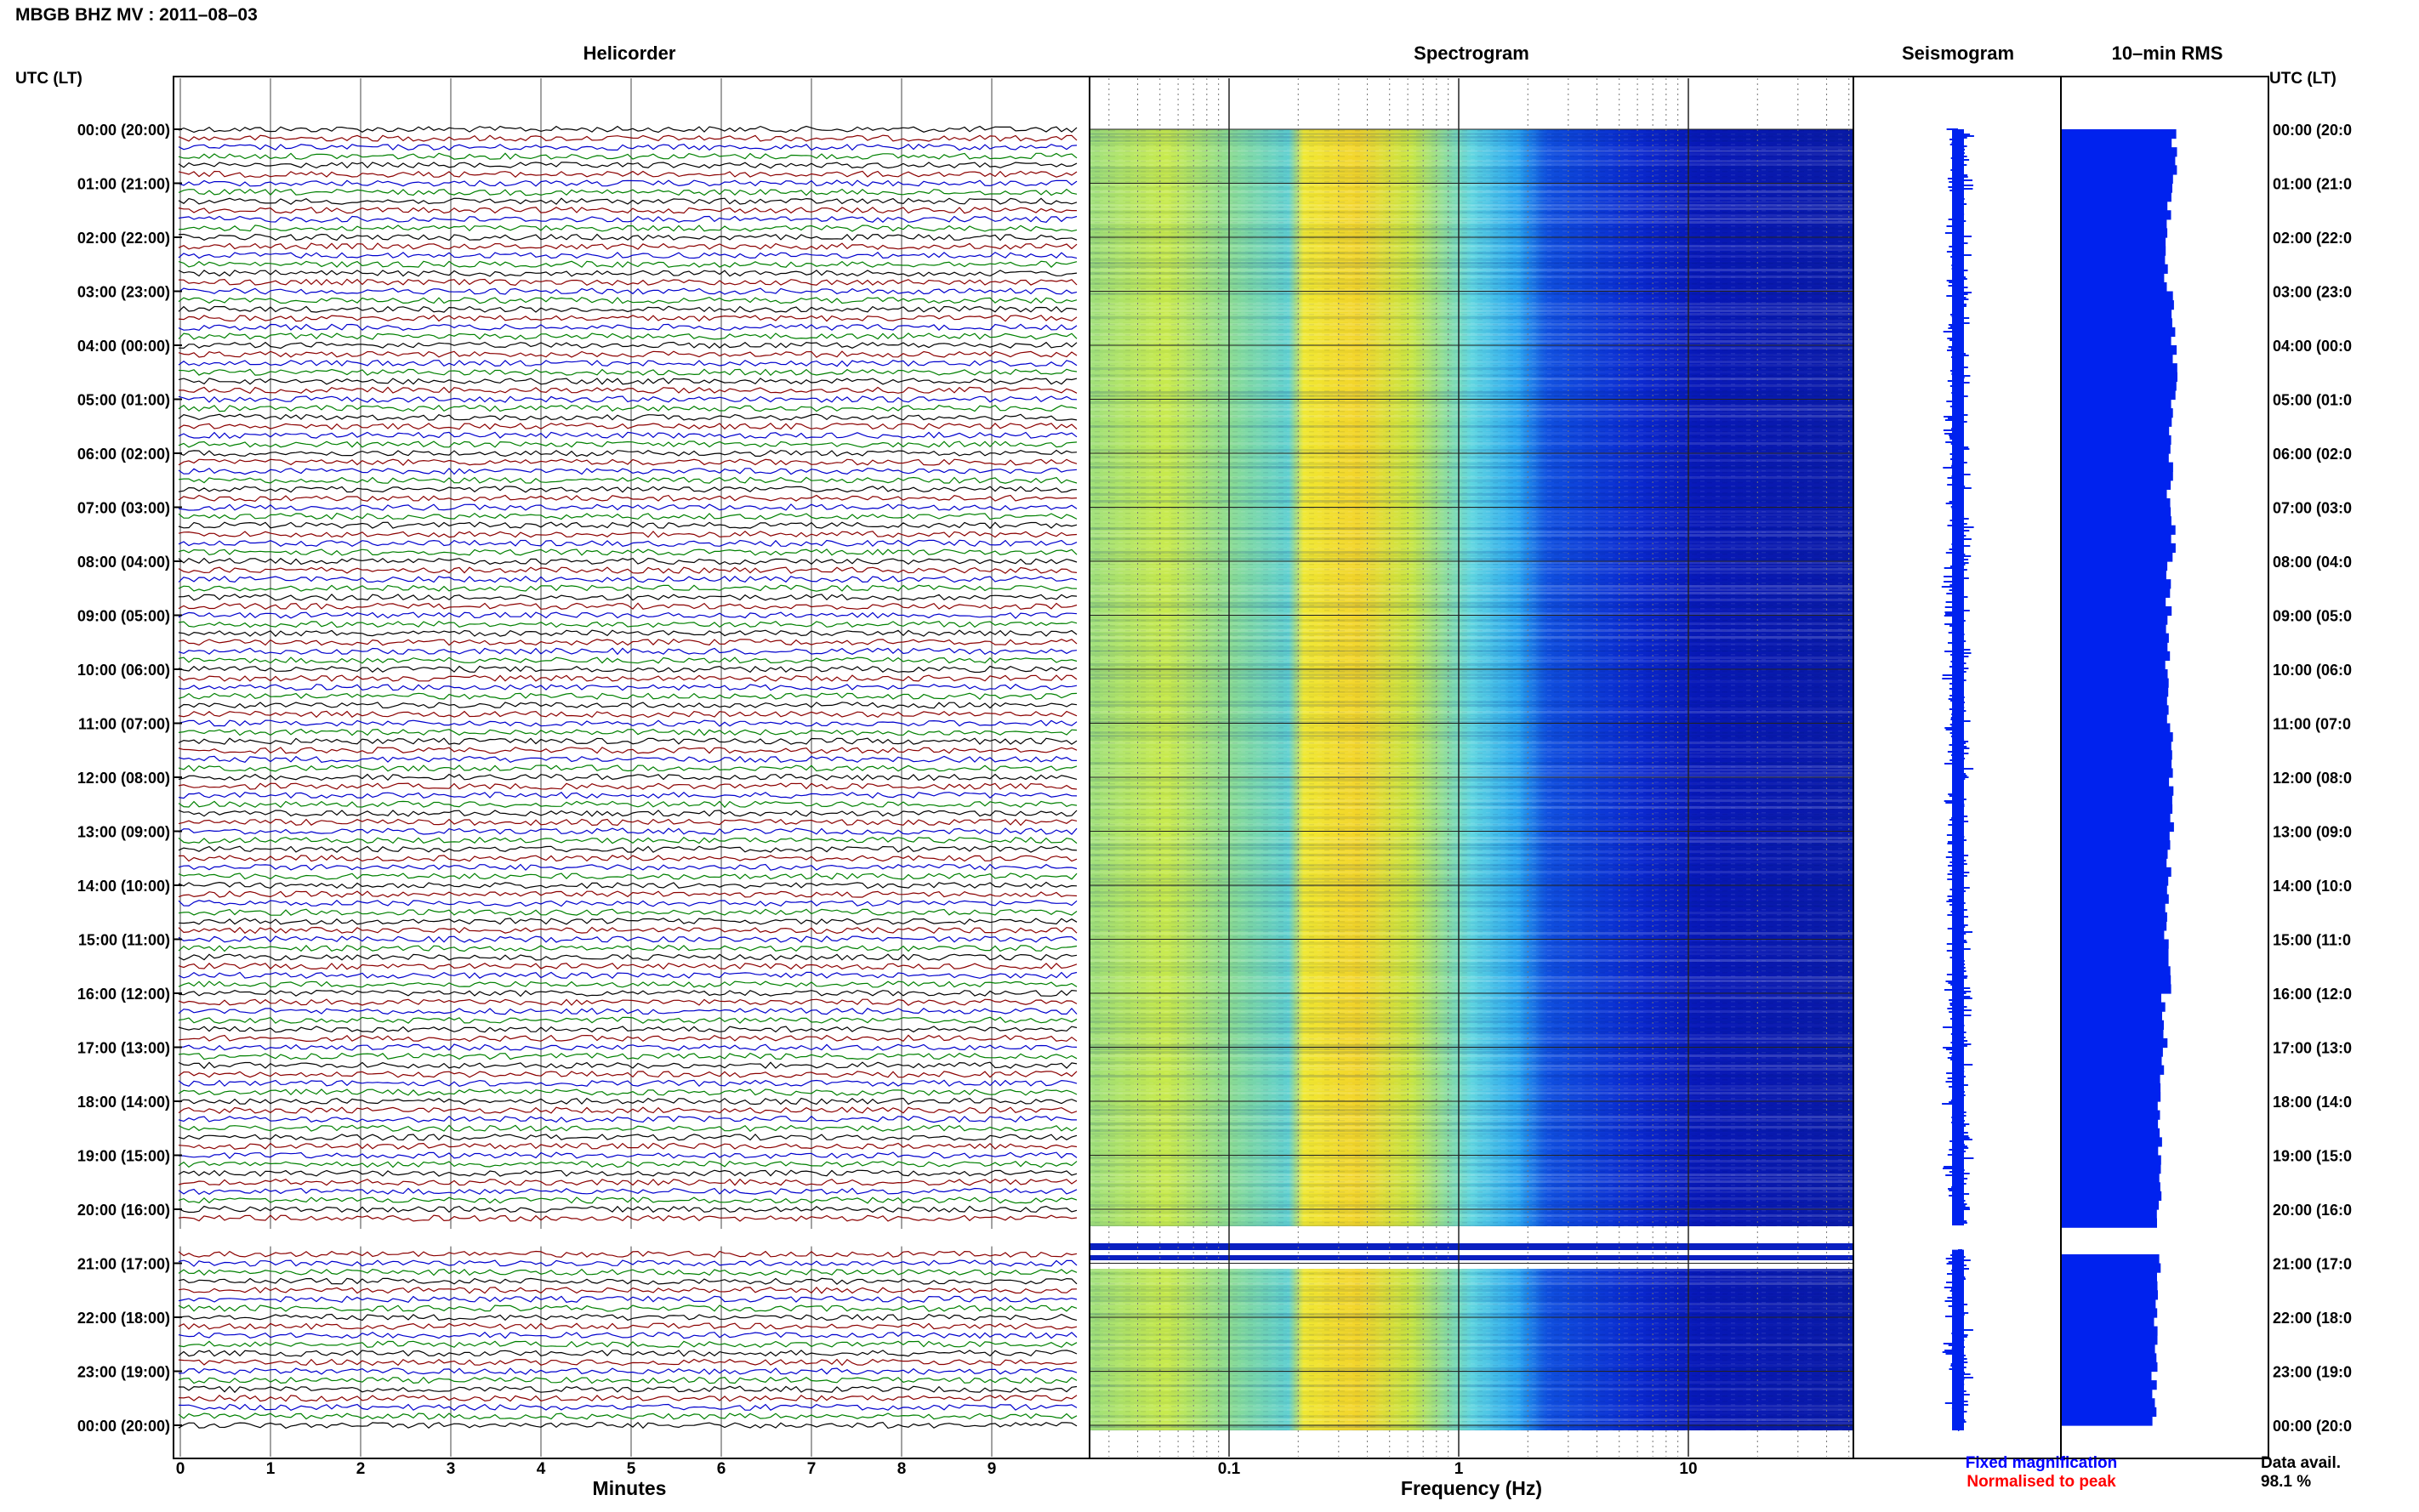 The width and height of the screenshot is (2419, 1512). Describe the element at coordinates (2167, 53) in the screenshot. I see `rms-title: 10–min RMS` at that location.